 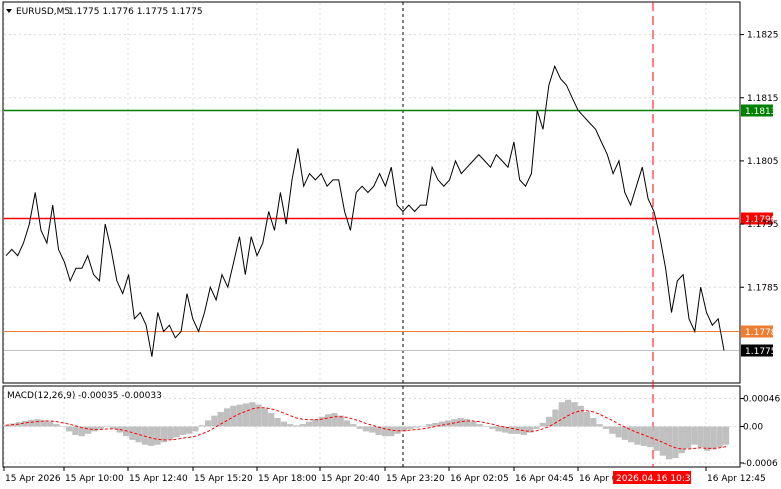 I want to click on macd-label: MACD(12,26,9), so click(x=41, y=396).